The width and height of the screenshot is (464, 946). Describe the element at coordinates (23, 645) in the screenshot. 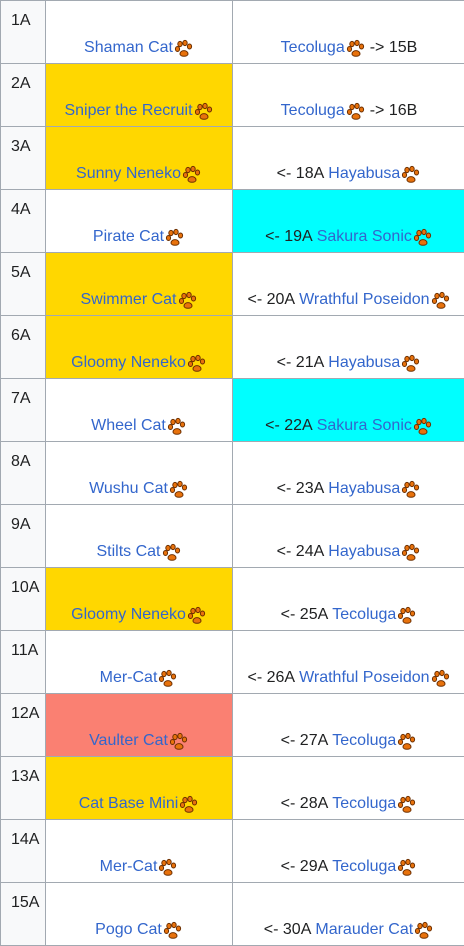

I see `stage-number: 11A` at that location.